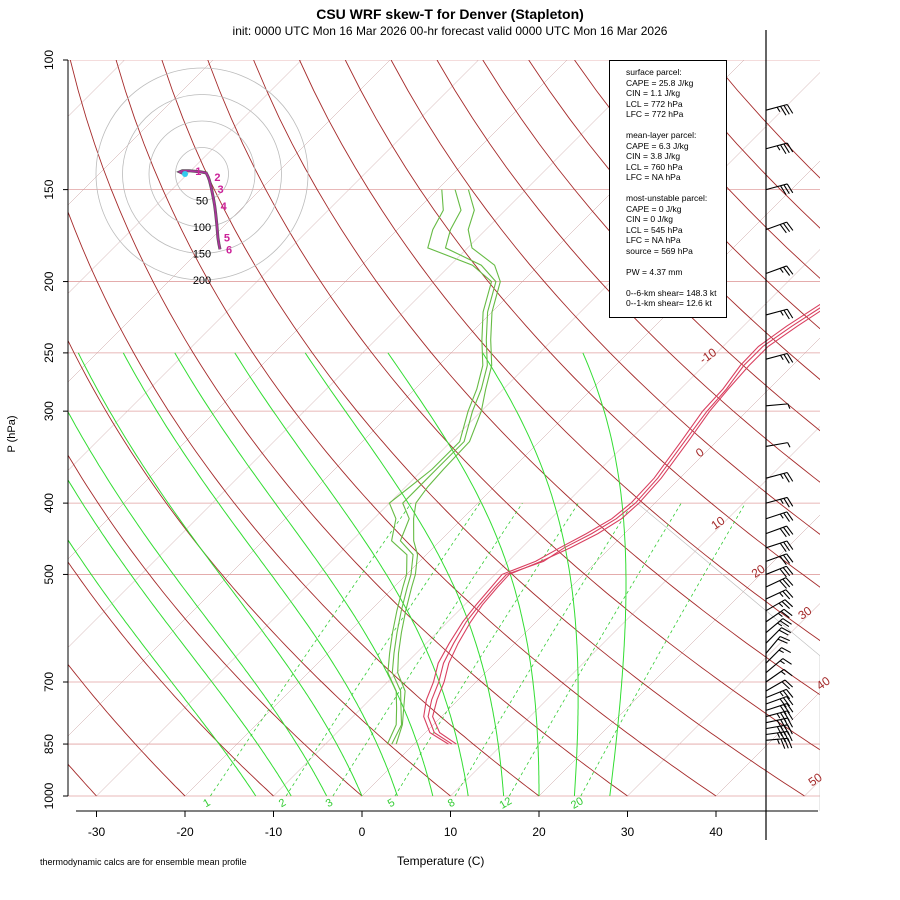  I want to click on stat-line: 0--6-km shear= 148.3 kt, so click(671, 292).